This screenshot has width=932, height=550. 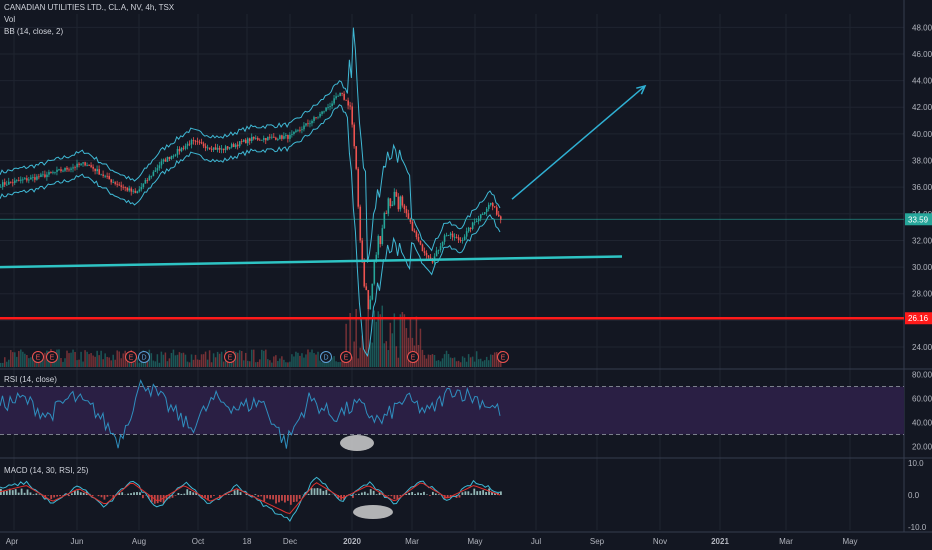 What do you see at coordinates (922, 81) in the screenshot?
I see `y-tick-label: 44.00` at bounding box center [922, 81].